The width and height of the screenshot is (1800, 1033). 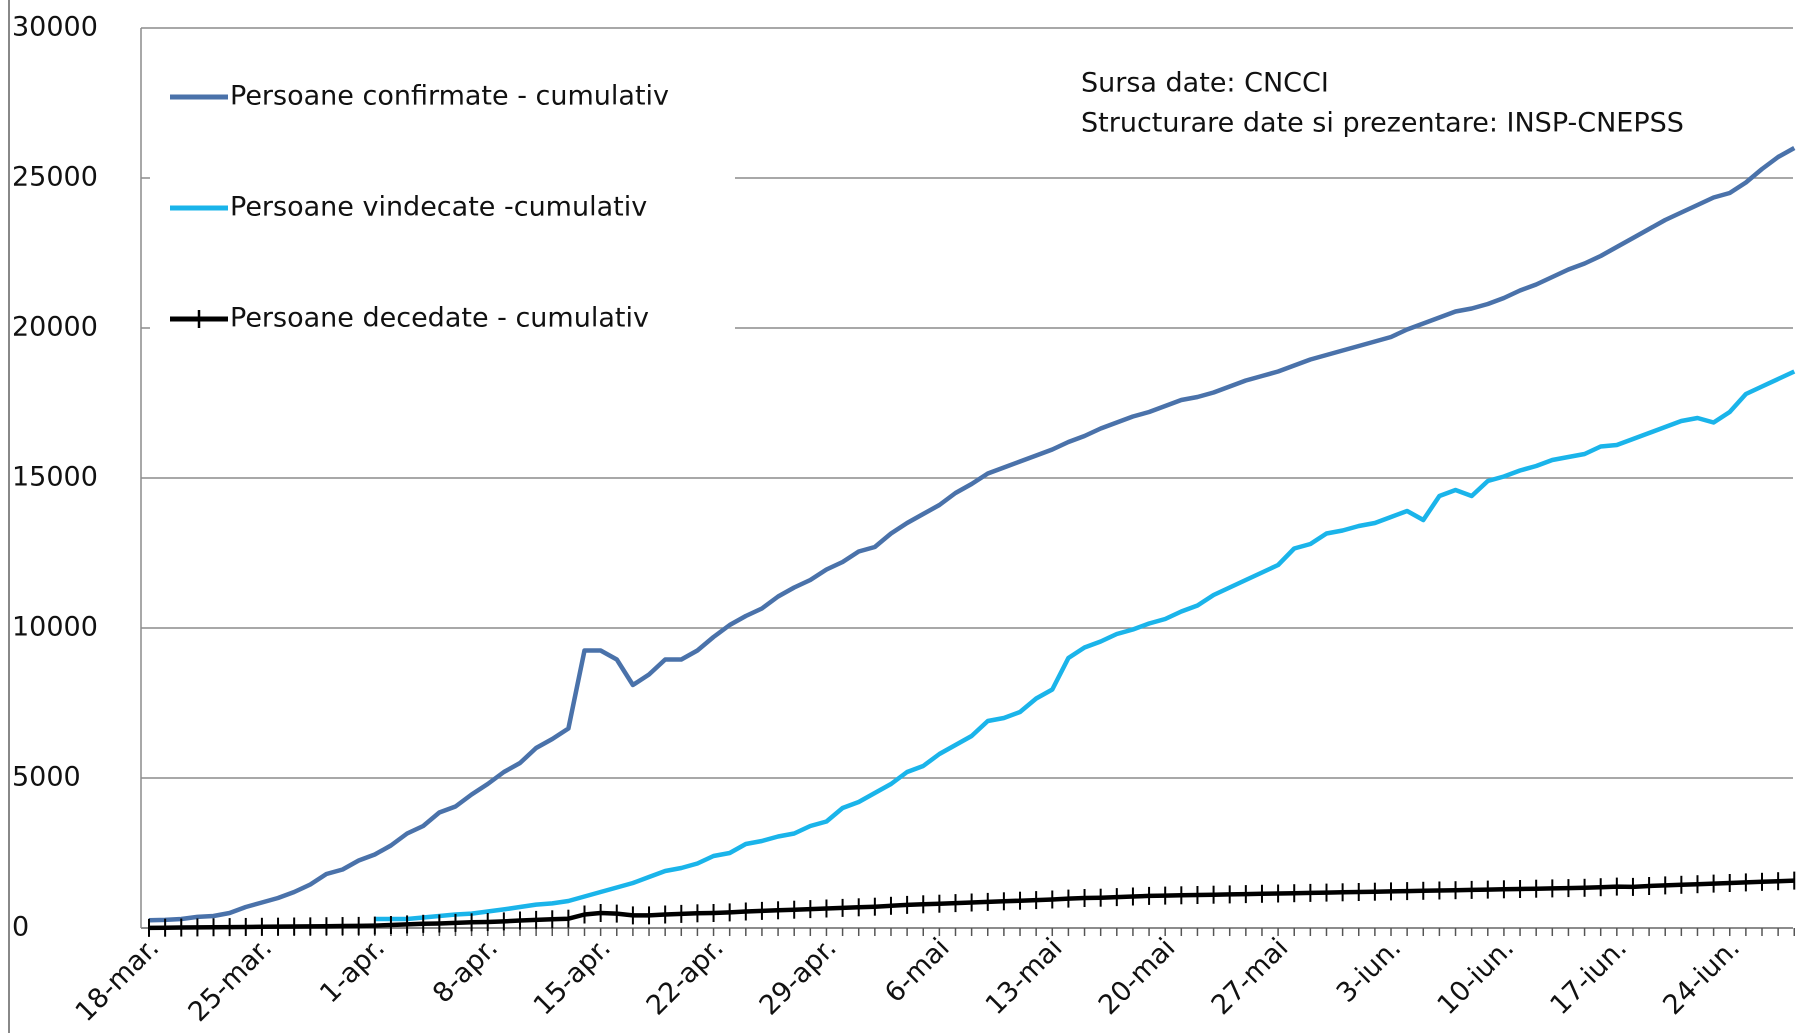 I want to click on x-tick-label: 8-apr., so click(x=465, y=970).